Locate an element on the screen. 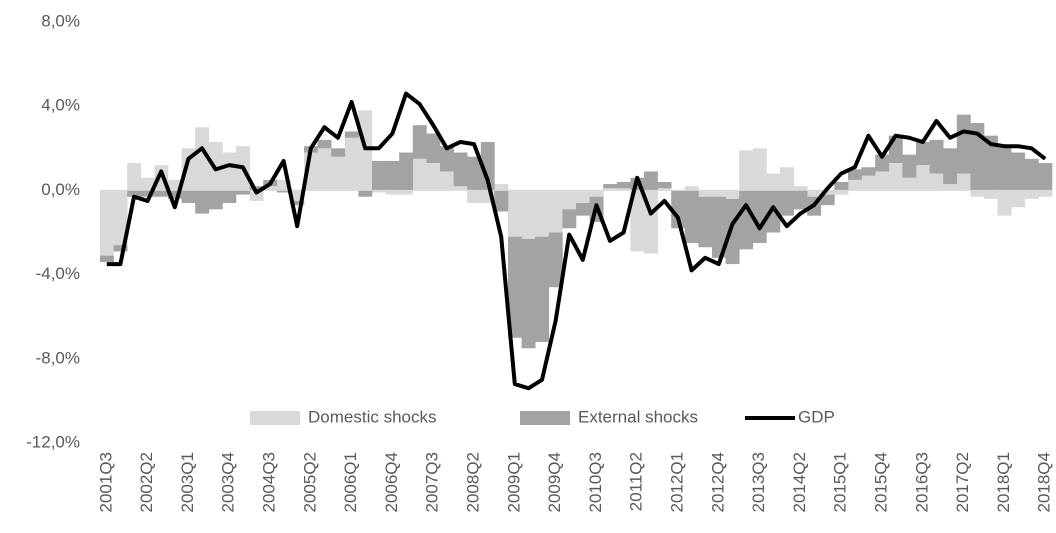 The height and width of the screenshot is (533, 1056). x-tick-label: 2006Q4 is located at coordinates (391, 482).